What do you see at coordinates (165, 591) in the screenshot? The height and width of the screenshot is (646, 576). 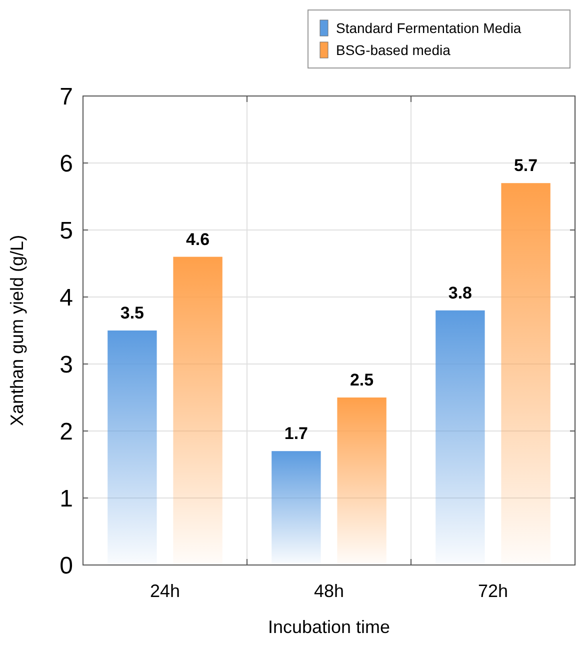 I see `x-tick-label: 24h` at bounding box center [165, 591].